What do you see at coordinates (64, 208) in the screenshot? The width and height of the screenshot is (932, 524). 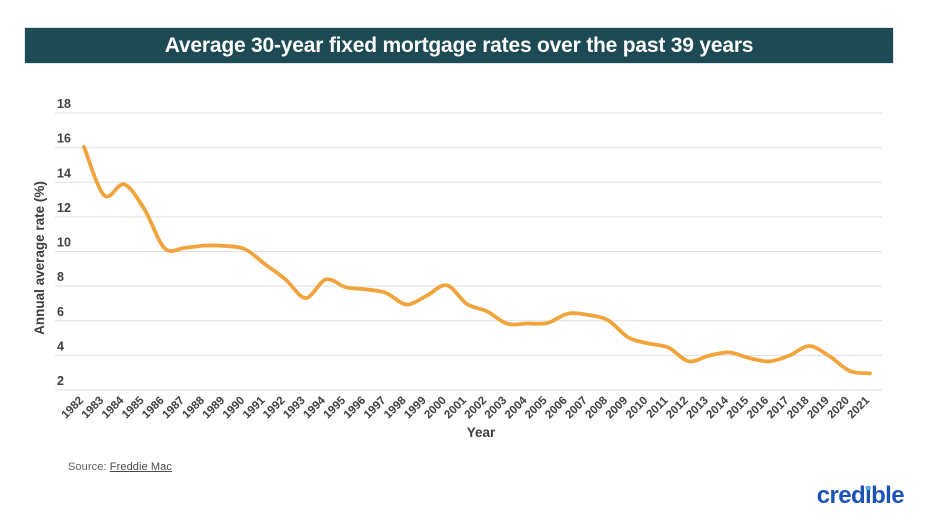 I see `y-tick-label: 12` at bounding box center [64, 208].